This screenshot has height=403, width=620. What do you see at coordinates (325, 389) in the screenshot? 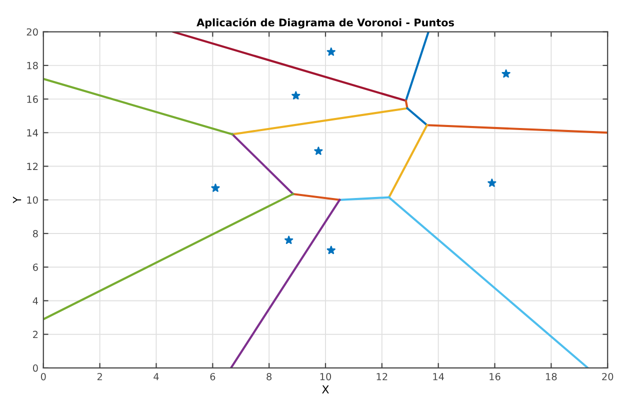
I see `x-axis-title: X` at bounding box center [325, 389].